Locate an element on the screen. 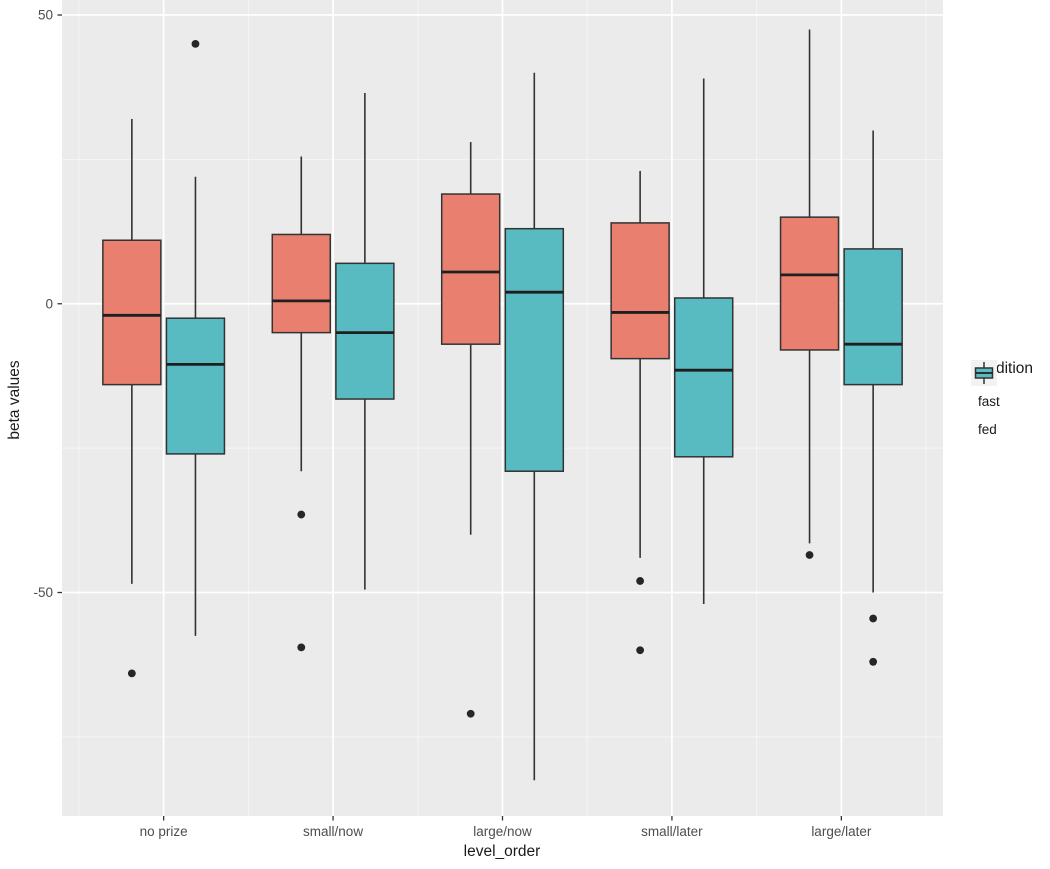  box-fed-no prize is located at coordinates (195, 386).